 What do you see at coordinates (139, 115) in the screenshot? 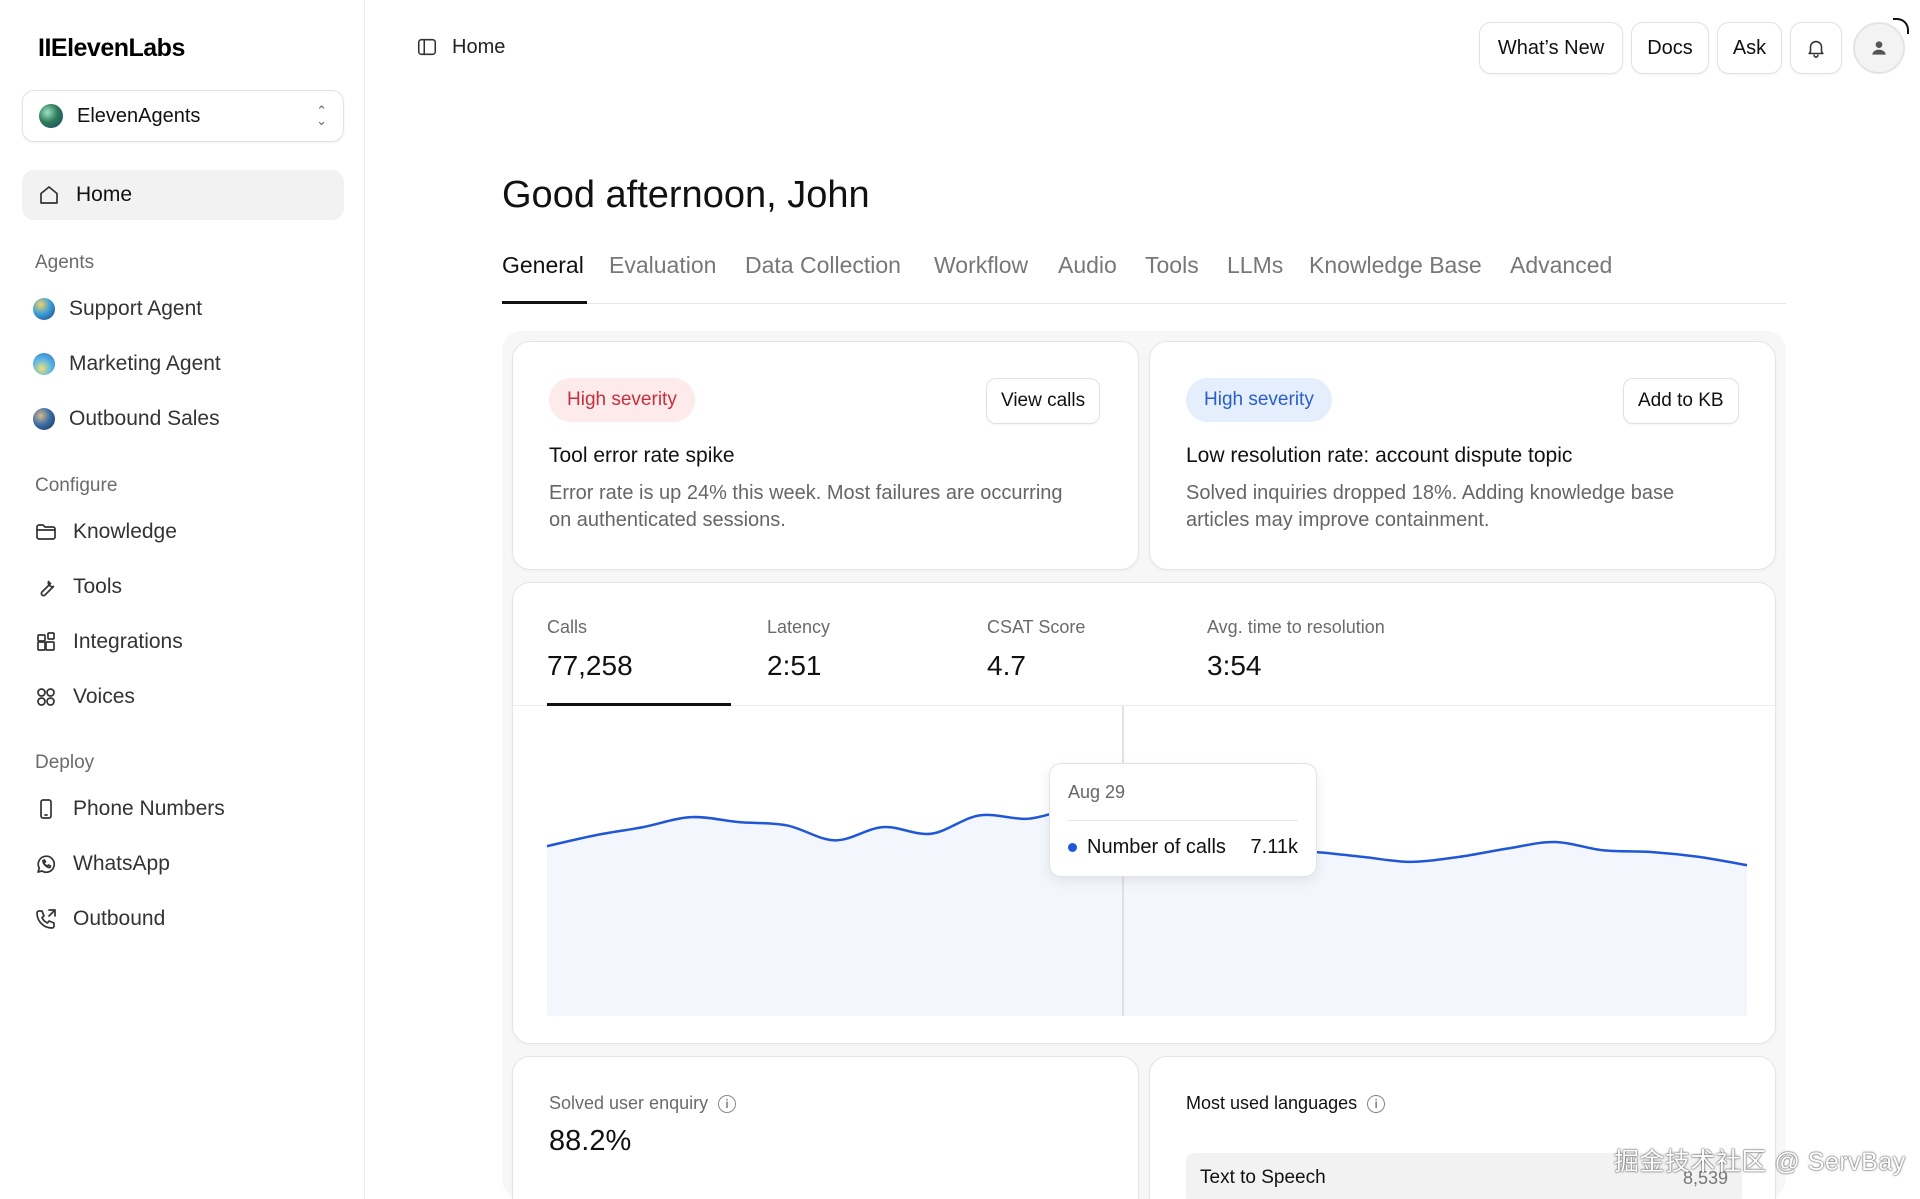
I see `workspace-label: ElevenAgents` at bounding box center [139, 115].